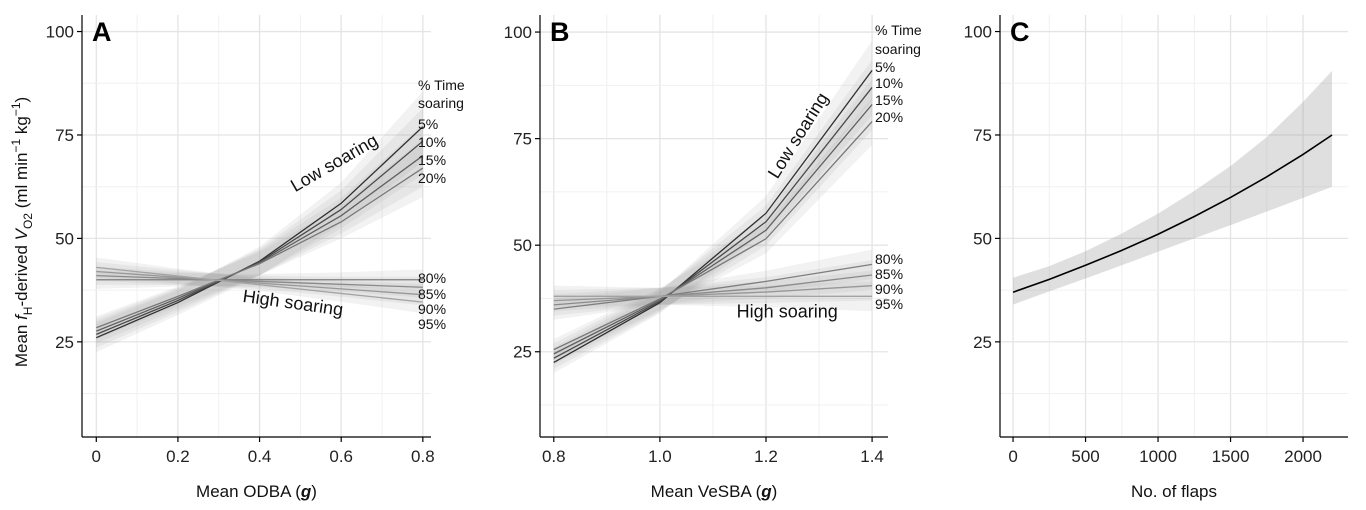 Image resolution: width=1366 pixels, height=510 pixels. I want to click on group-label: High soaring, so click(787, 312).